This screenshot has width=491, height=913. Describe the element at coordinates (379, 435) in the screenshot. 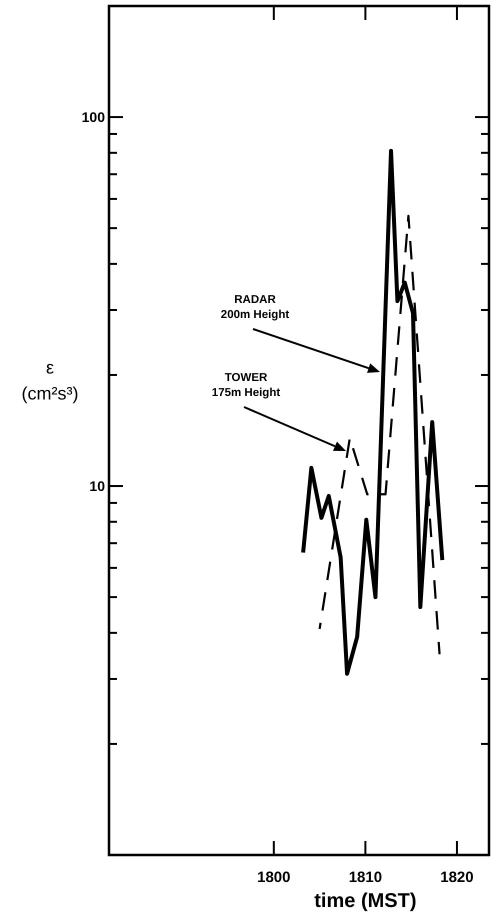

I see `line-series` at that location.